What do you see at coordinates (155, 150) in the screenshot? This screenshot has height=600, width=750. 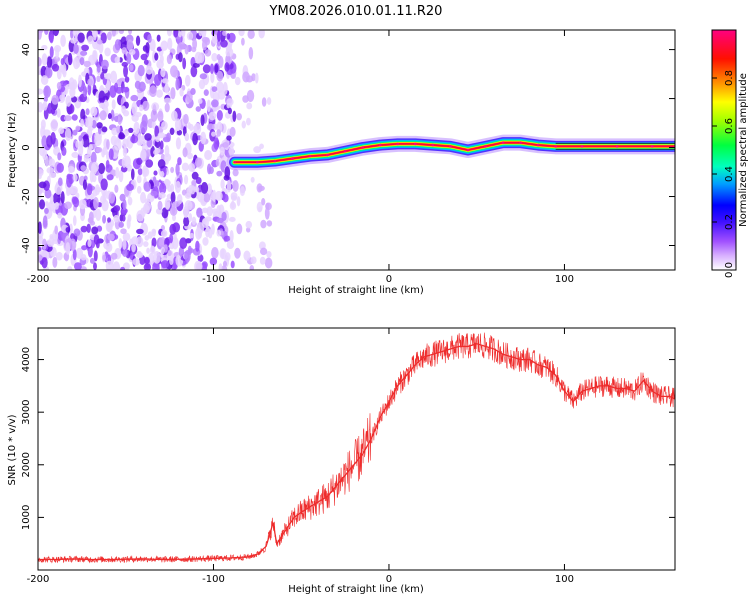 I see `noise-field` at bounding box center [155, 150].